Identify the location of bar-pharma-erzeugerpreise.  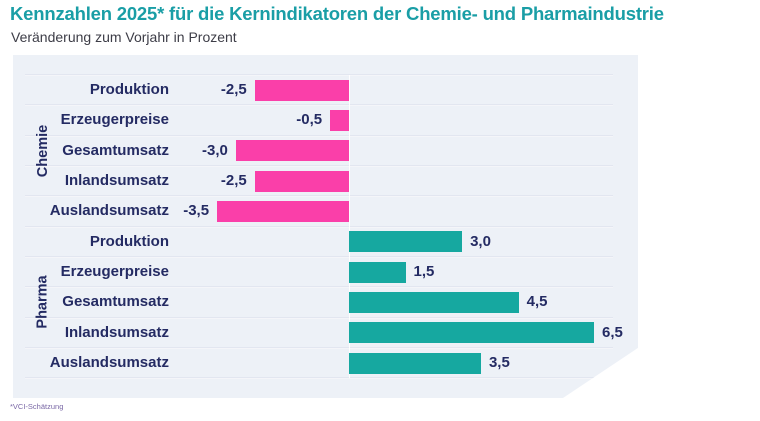
(377, 272).